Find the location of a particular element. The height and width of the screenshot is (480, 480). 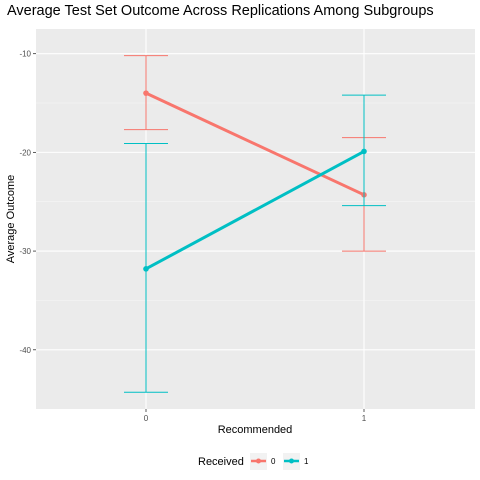

y-tick-label: -20 is located at coordinates (25, 152).